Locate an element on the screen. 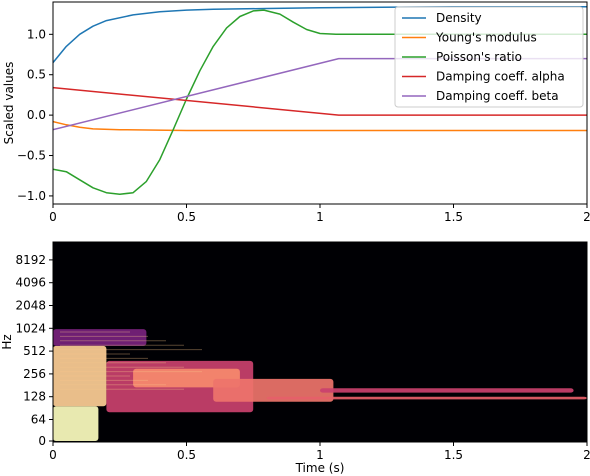 Image resolution: width=590 pixels, height=476 pixels. y-tick-label: 0.5 is located at coordinates (36, 75).